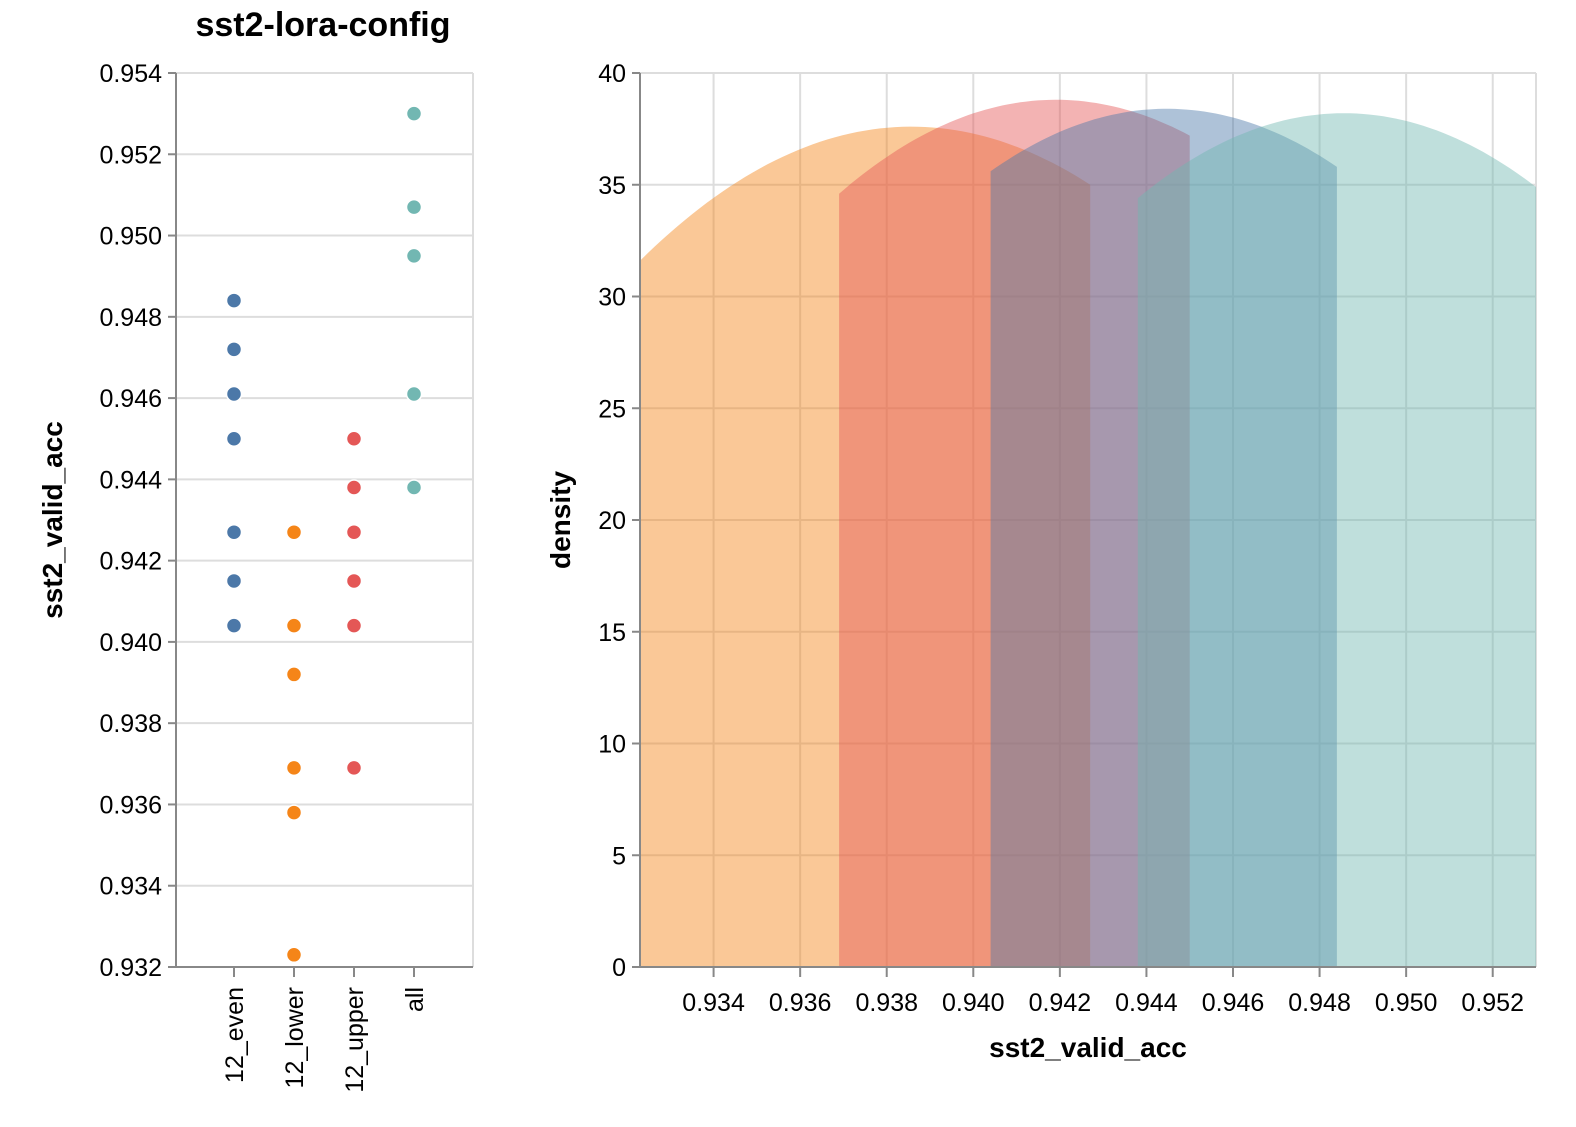 The width and height of the screenshot is (1576, 1127). I want to click on density-x-tick-label: 0.950, so click(1406, 1003).